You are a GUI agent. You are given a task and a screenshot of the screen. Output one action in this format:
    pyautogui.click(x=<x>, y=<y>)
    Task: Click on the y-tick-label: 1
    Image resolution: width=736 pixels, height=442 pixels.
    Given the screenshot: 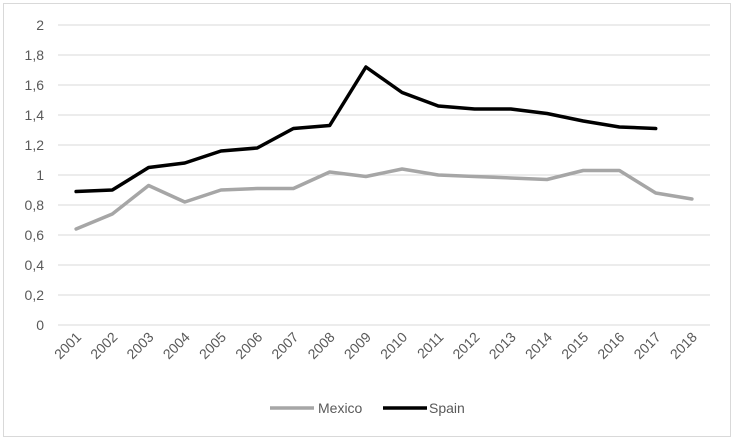 What is the action you would take?
    pyautogui.click(x=40, y=175)
    